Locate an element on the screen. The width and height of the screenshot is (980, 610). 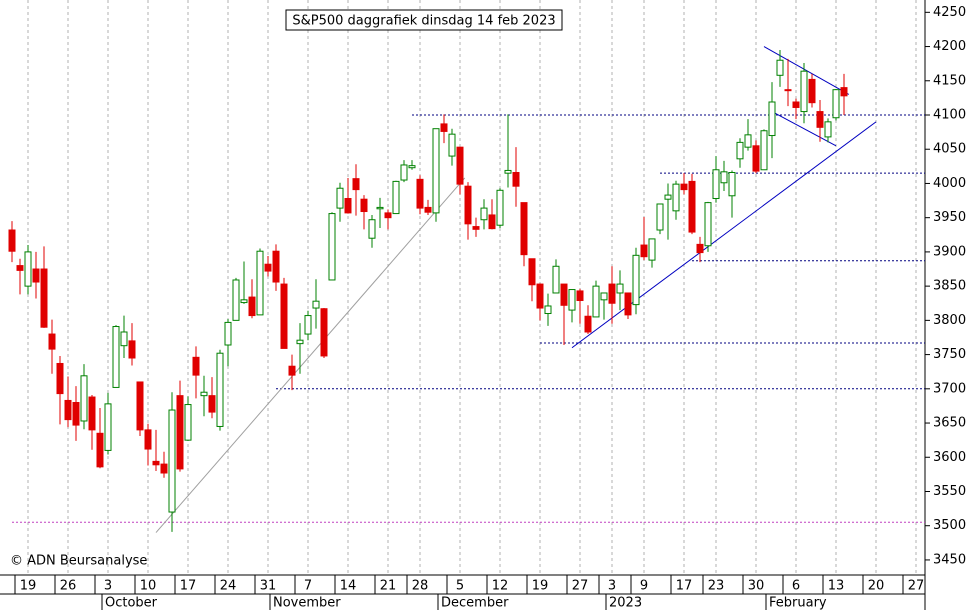
y-tick-label: 3900 is located at coordinates (949, 251).